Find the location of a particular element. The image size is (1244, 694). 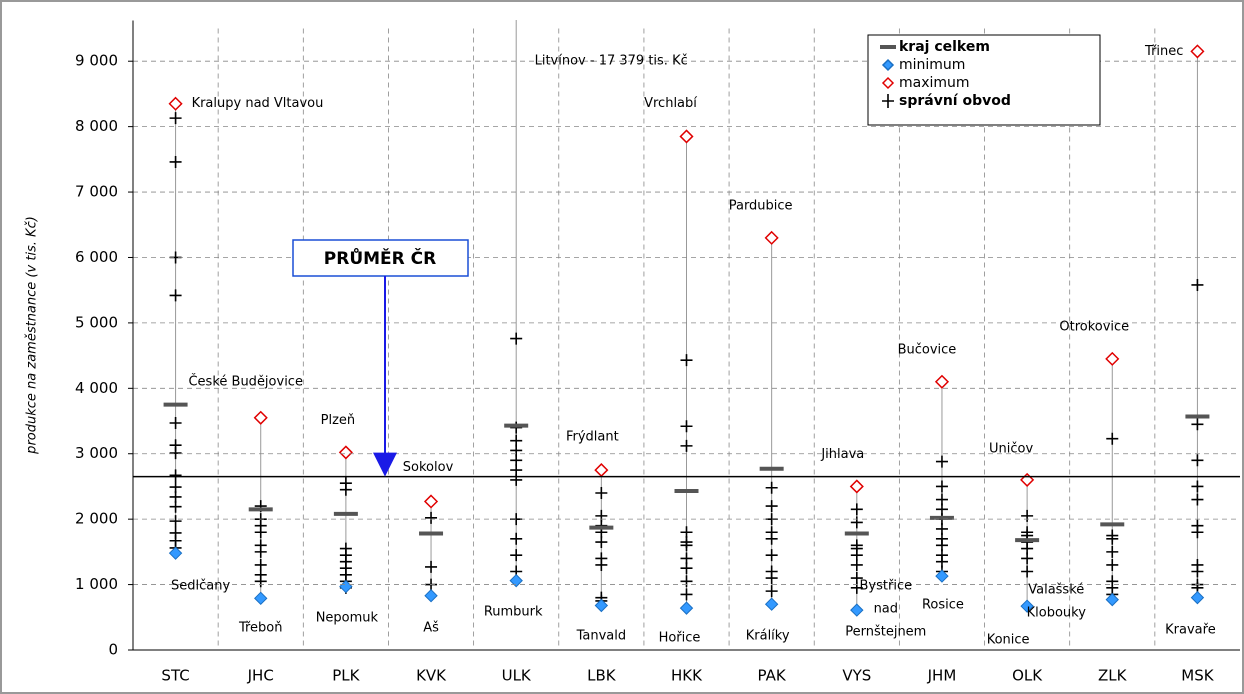

x-tick-label: ULK is located at coordinates (517, 676).